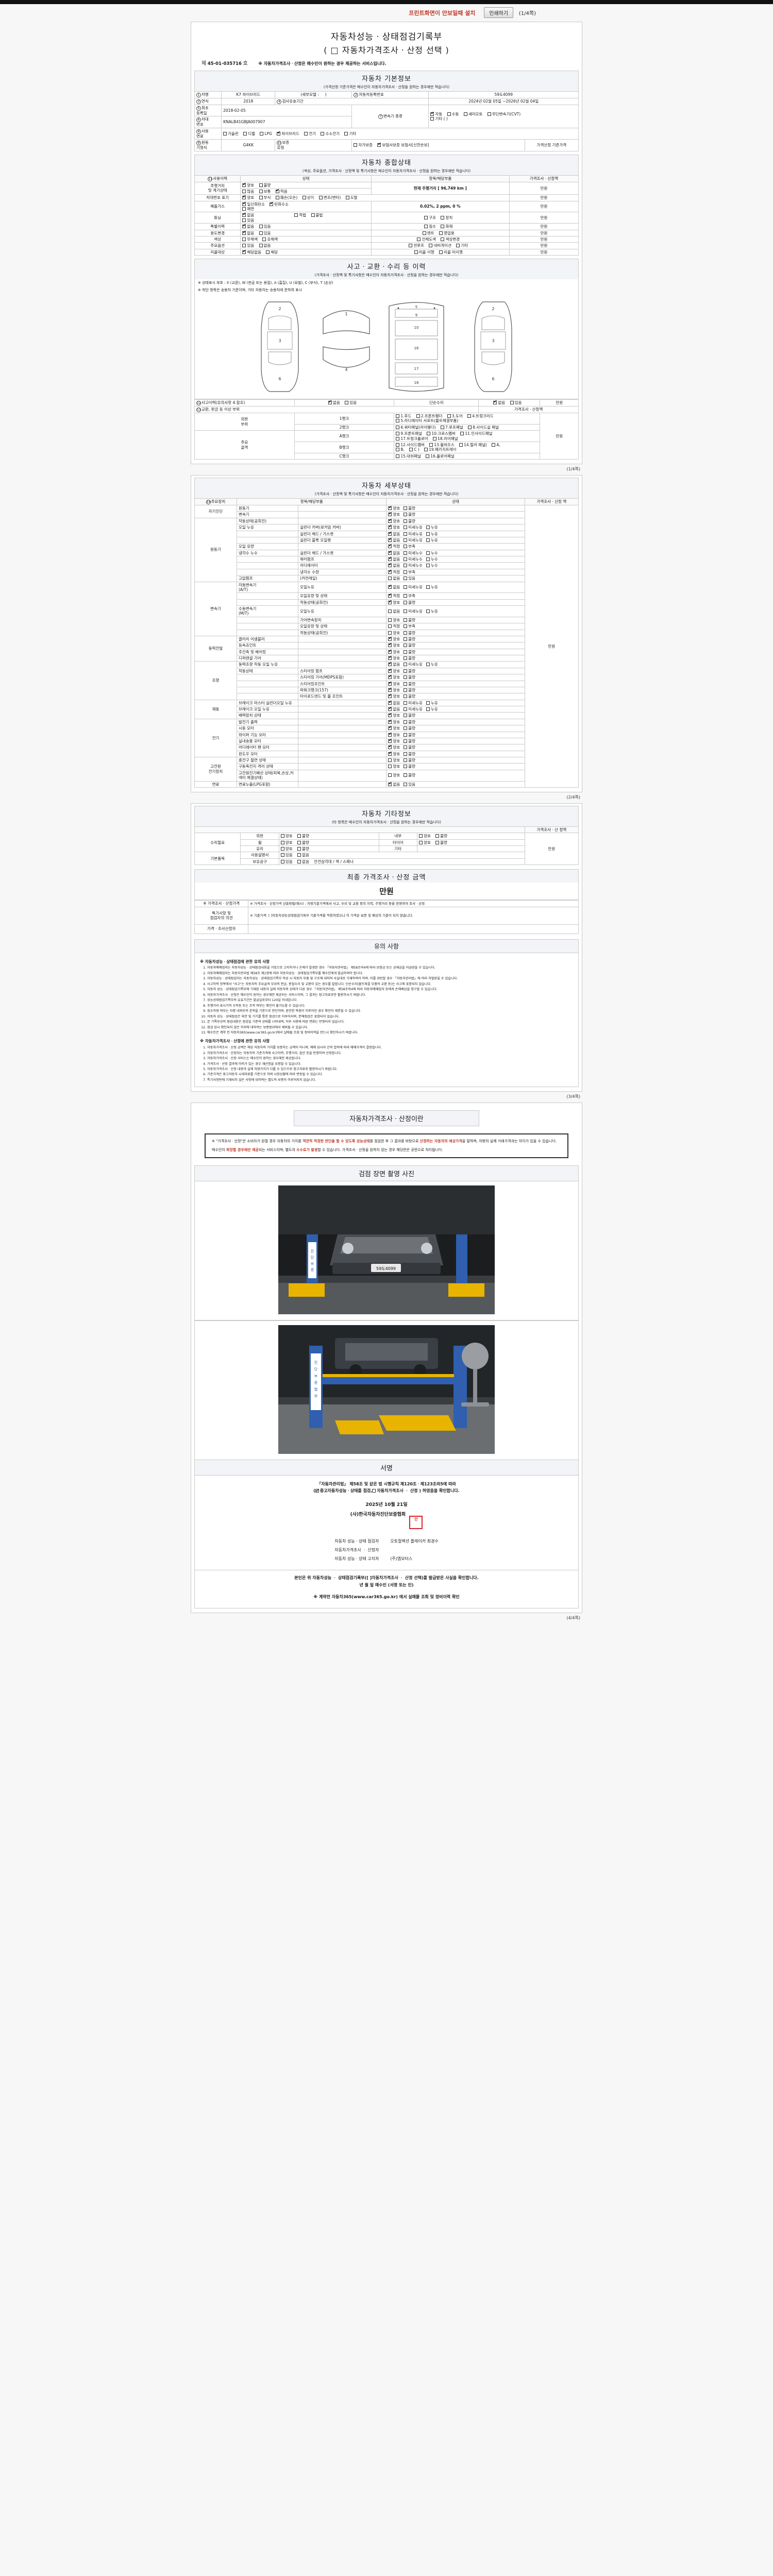  I want to click on option-nav: 네비게이션, so click(440, 245).